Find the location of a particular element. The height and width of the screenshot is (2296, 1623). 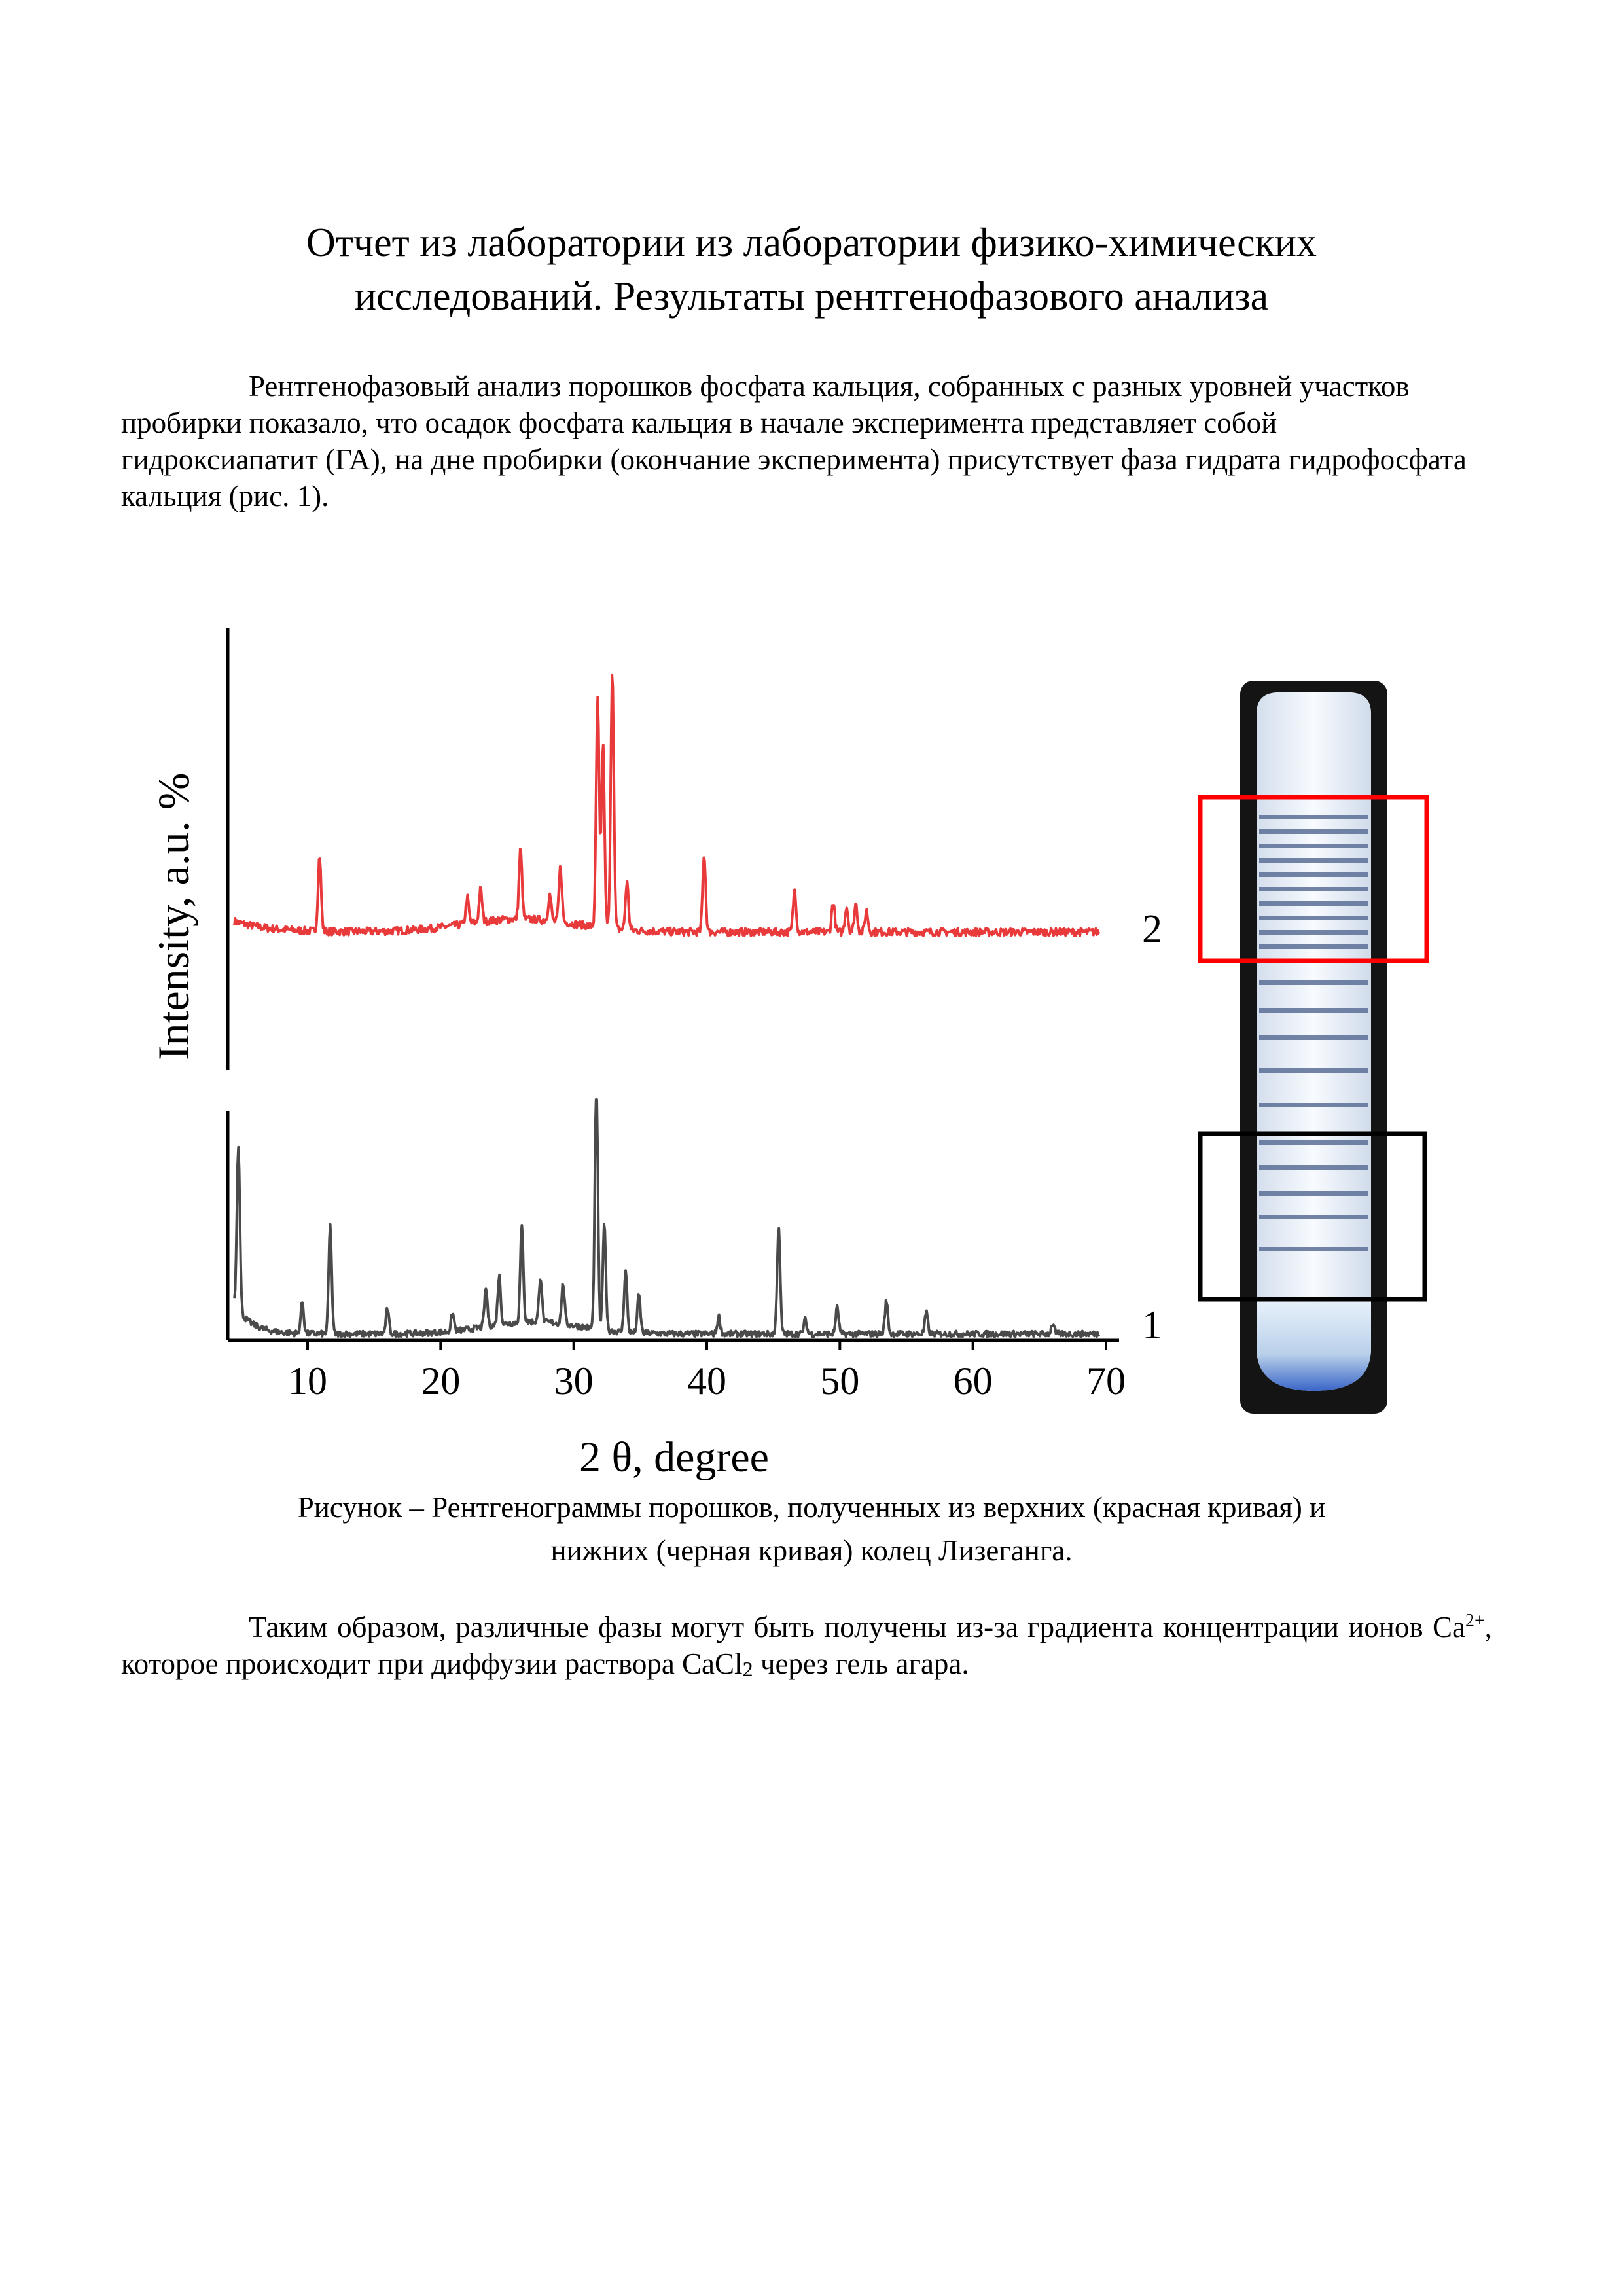

x-tick-label: 10 is located at coordinates (307, 1381).